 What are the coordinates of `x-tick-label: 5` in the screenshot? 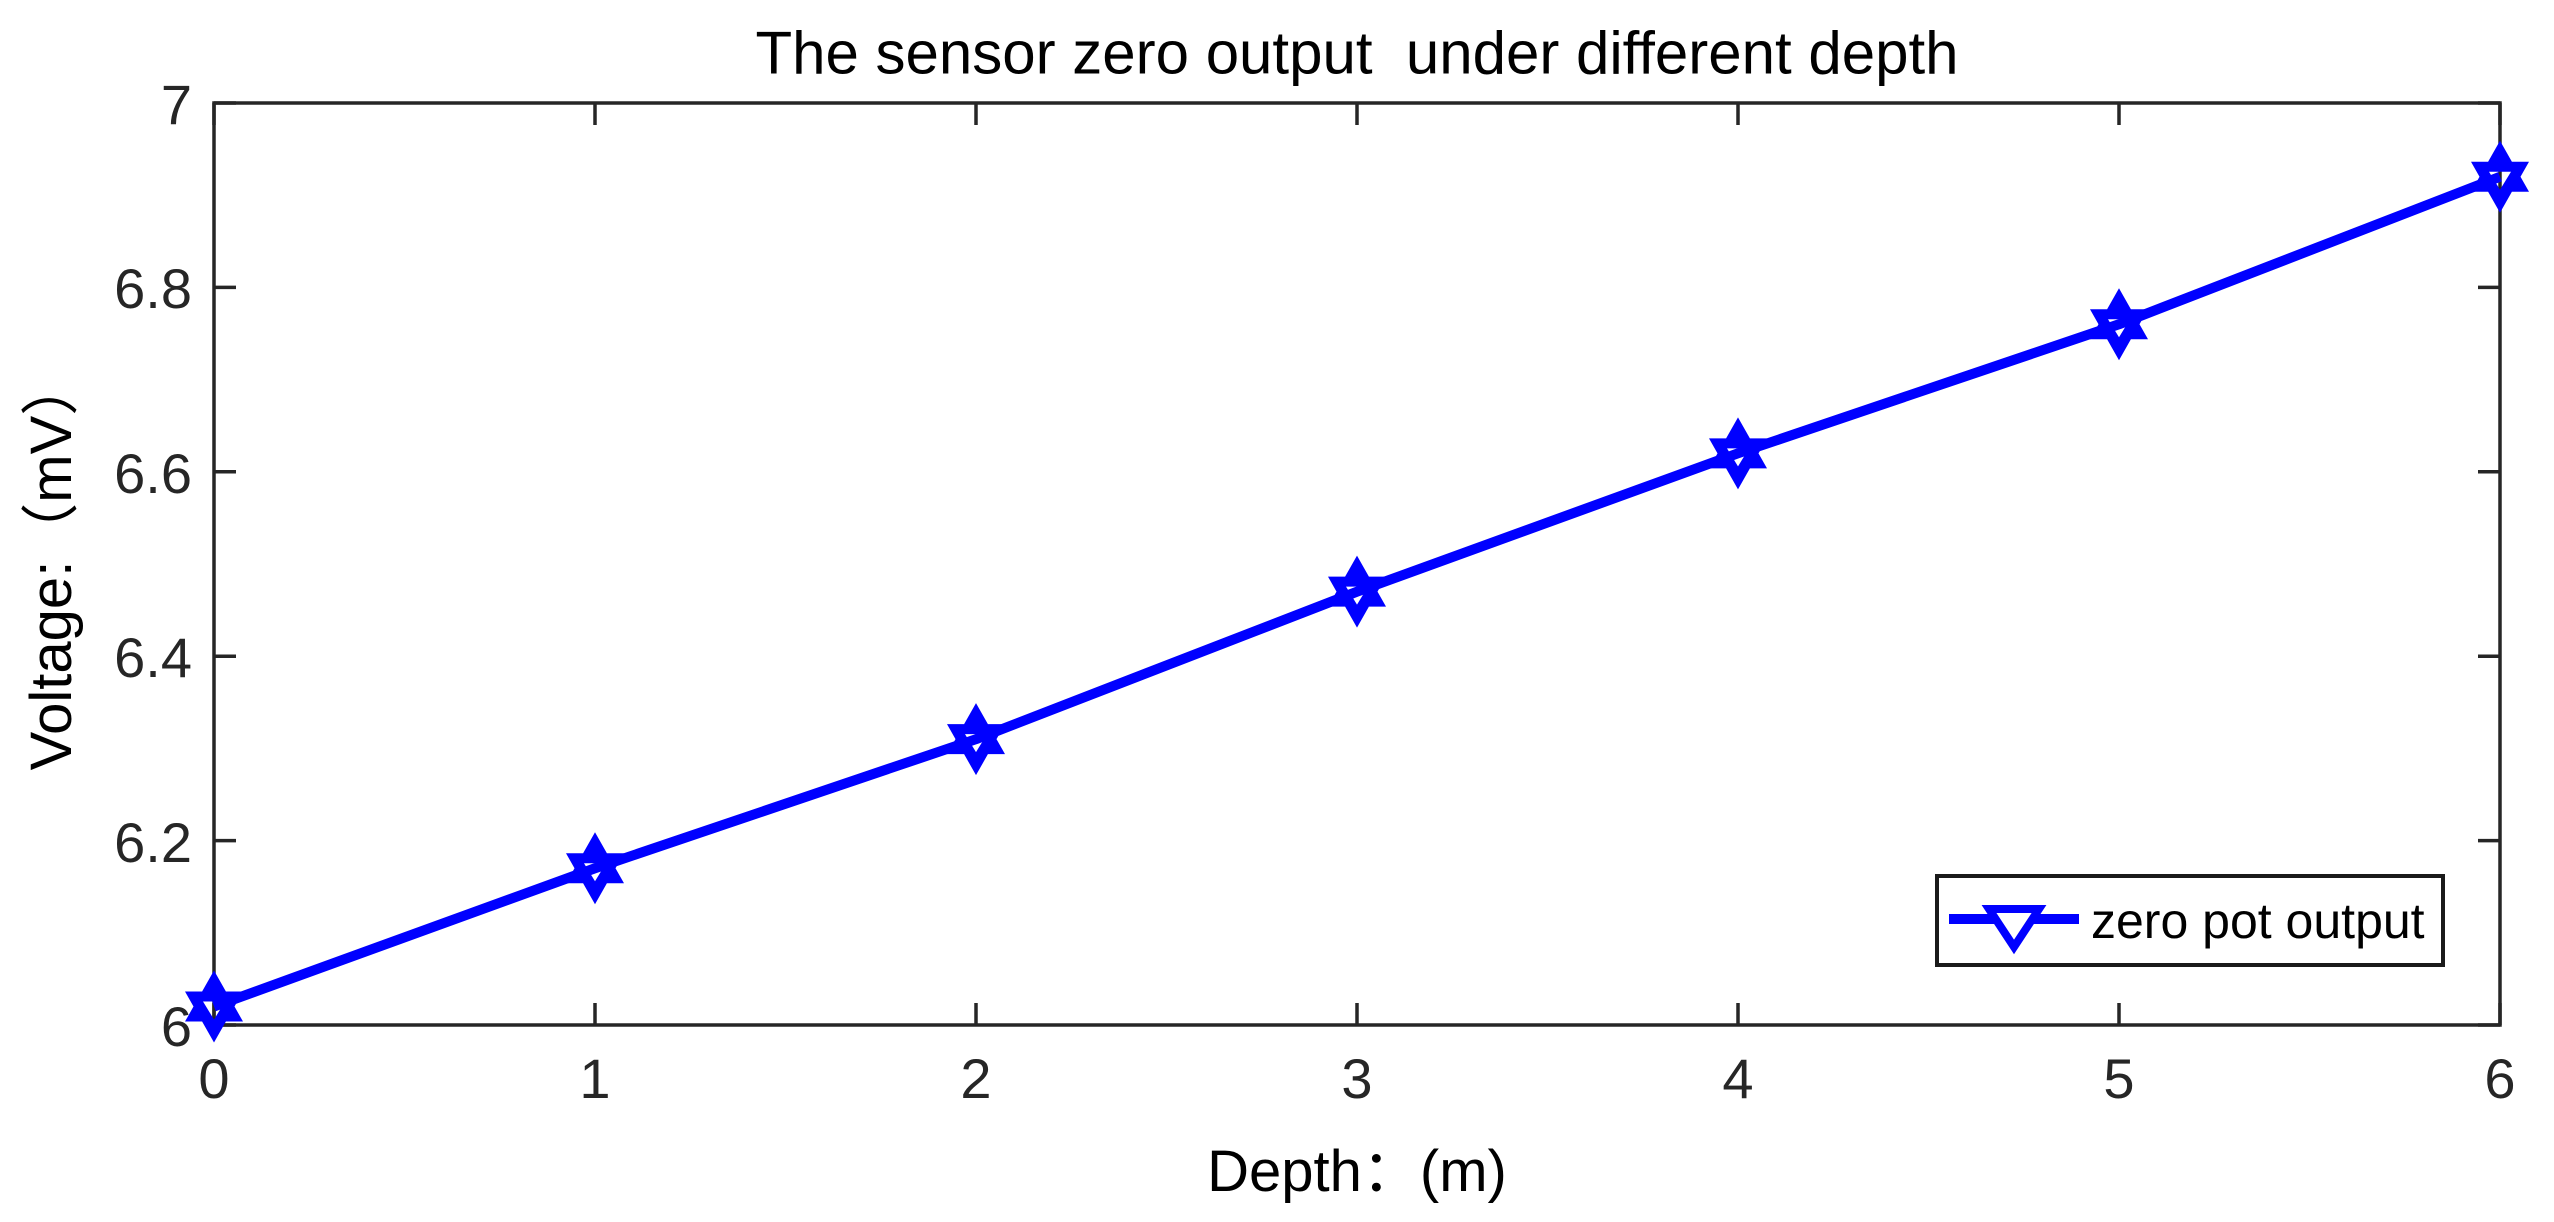 It's located at (2119, 1078).